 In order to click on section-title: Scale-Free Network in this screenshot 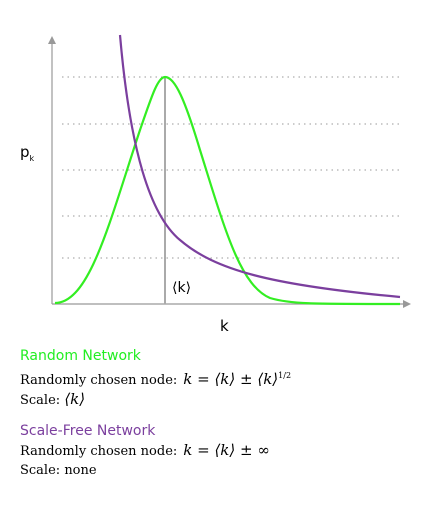, I will do `click(88, 431)`.